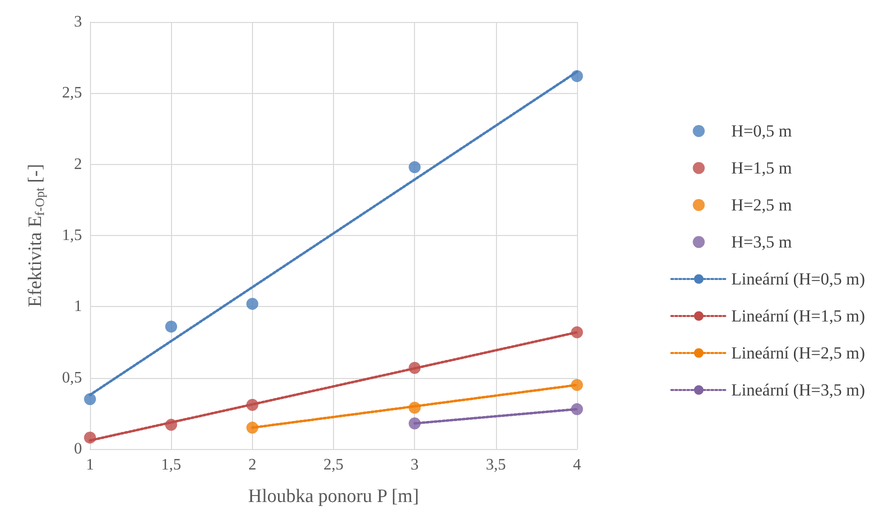  Describe the element at coordinates (171, 465) in the screenshot. I see `x-tick-label: 1,5` at that location.